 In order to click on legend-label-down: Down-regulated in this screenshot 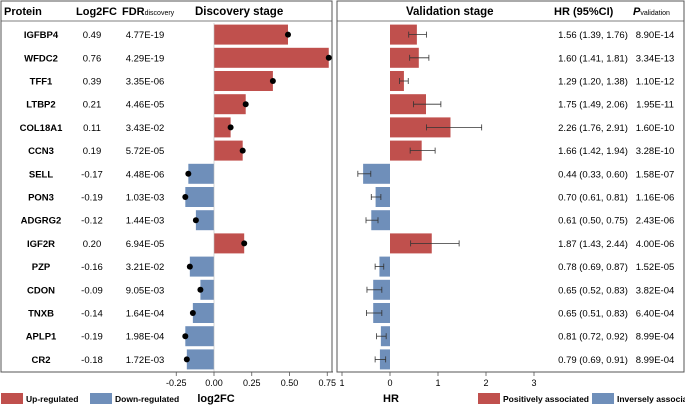, I will do `click(147, 399)`.